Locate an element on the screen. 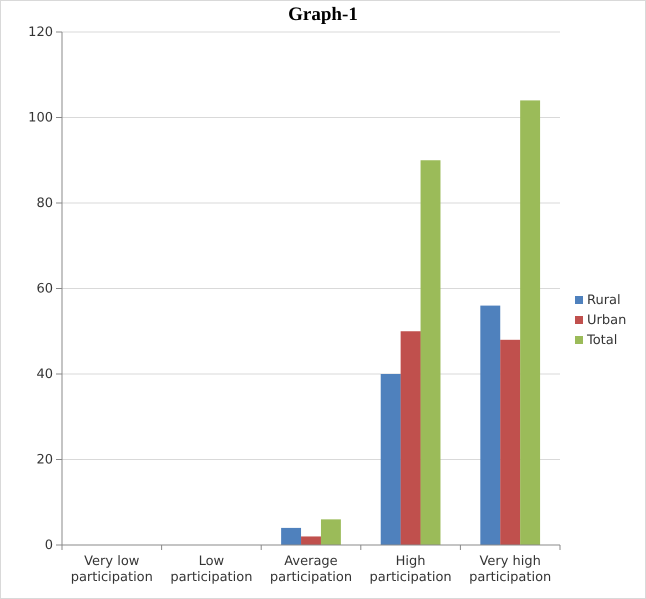 The image size is (646, 599). y-tick-label: 40 is located at coordinates (44, 374).